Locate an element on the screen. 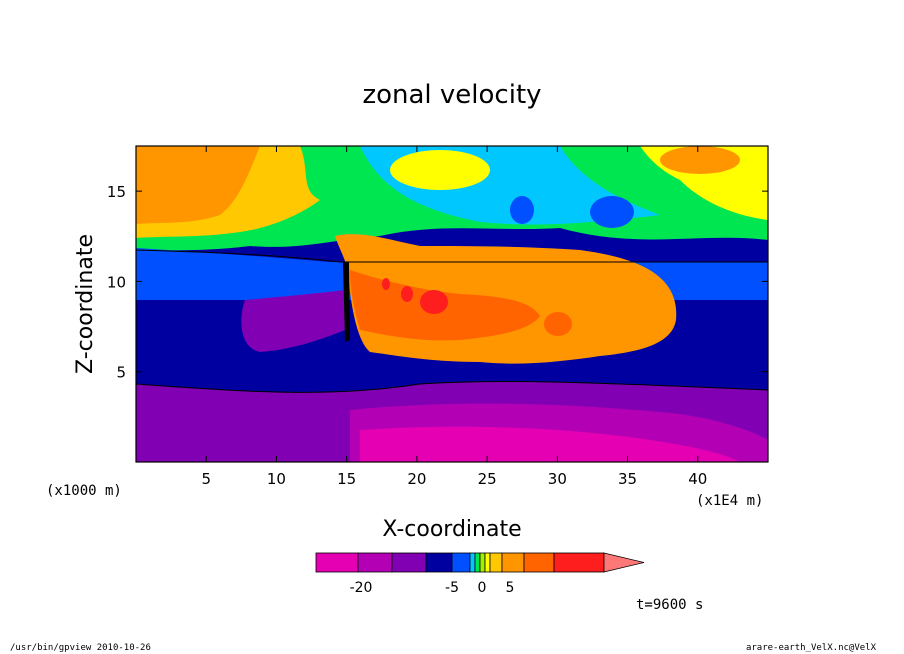 The image size is (904, 654). colorbar-tick-label: 0 is located at coordinates (482, 588).